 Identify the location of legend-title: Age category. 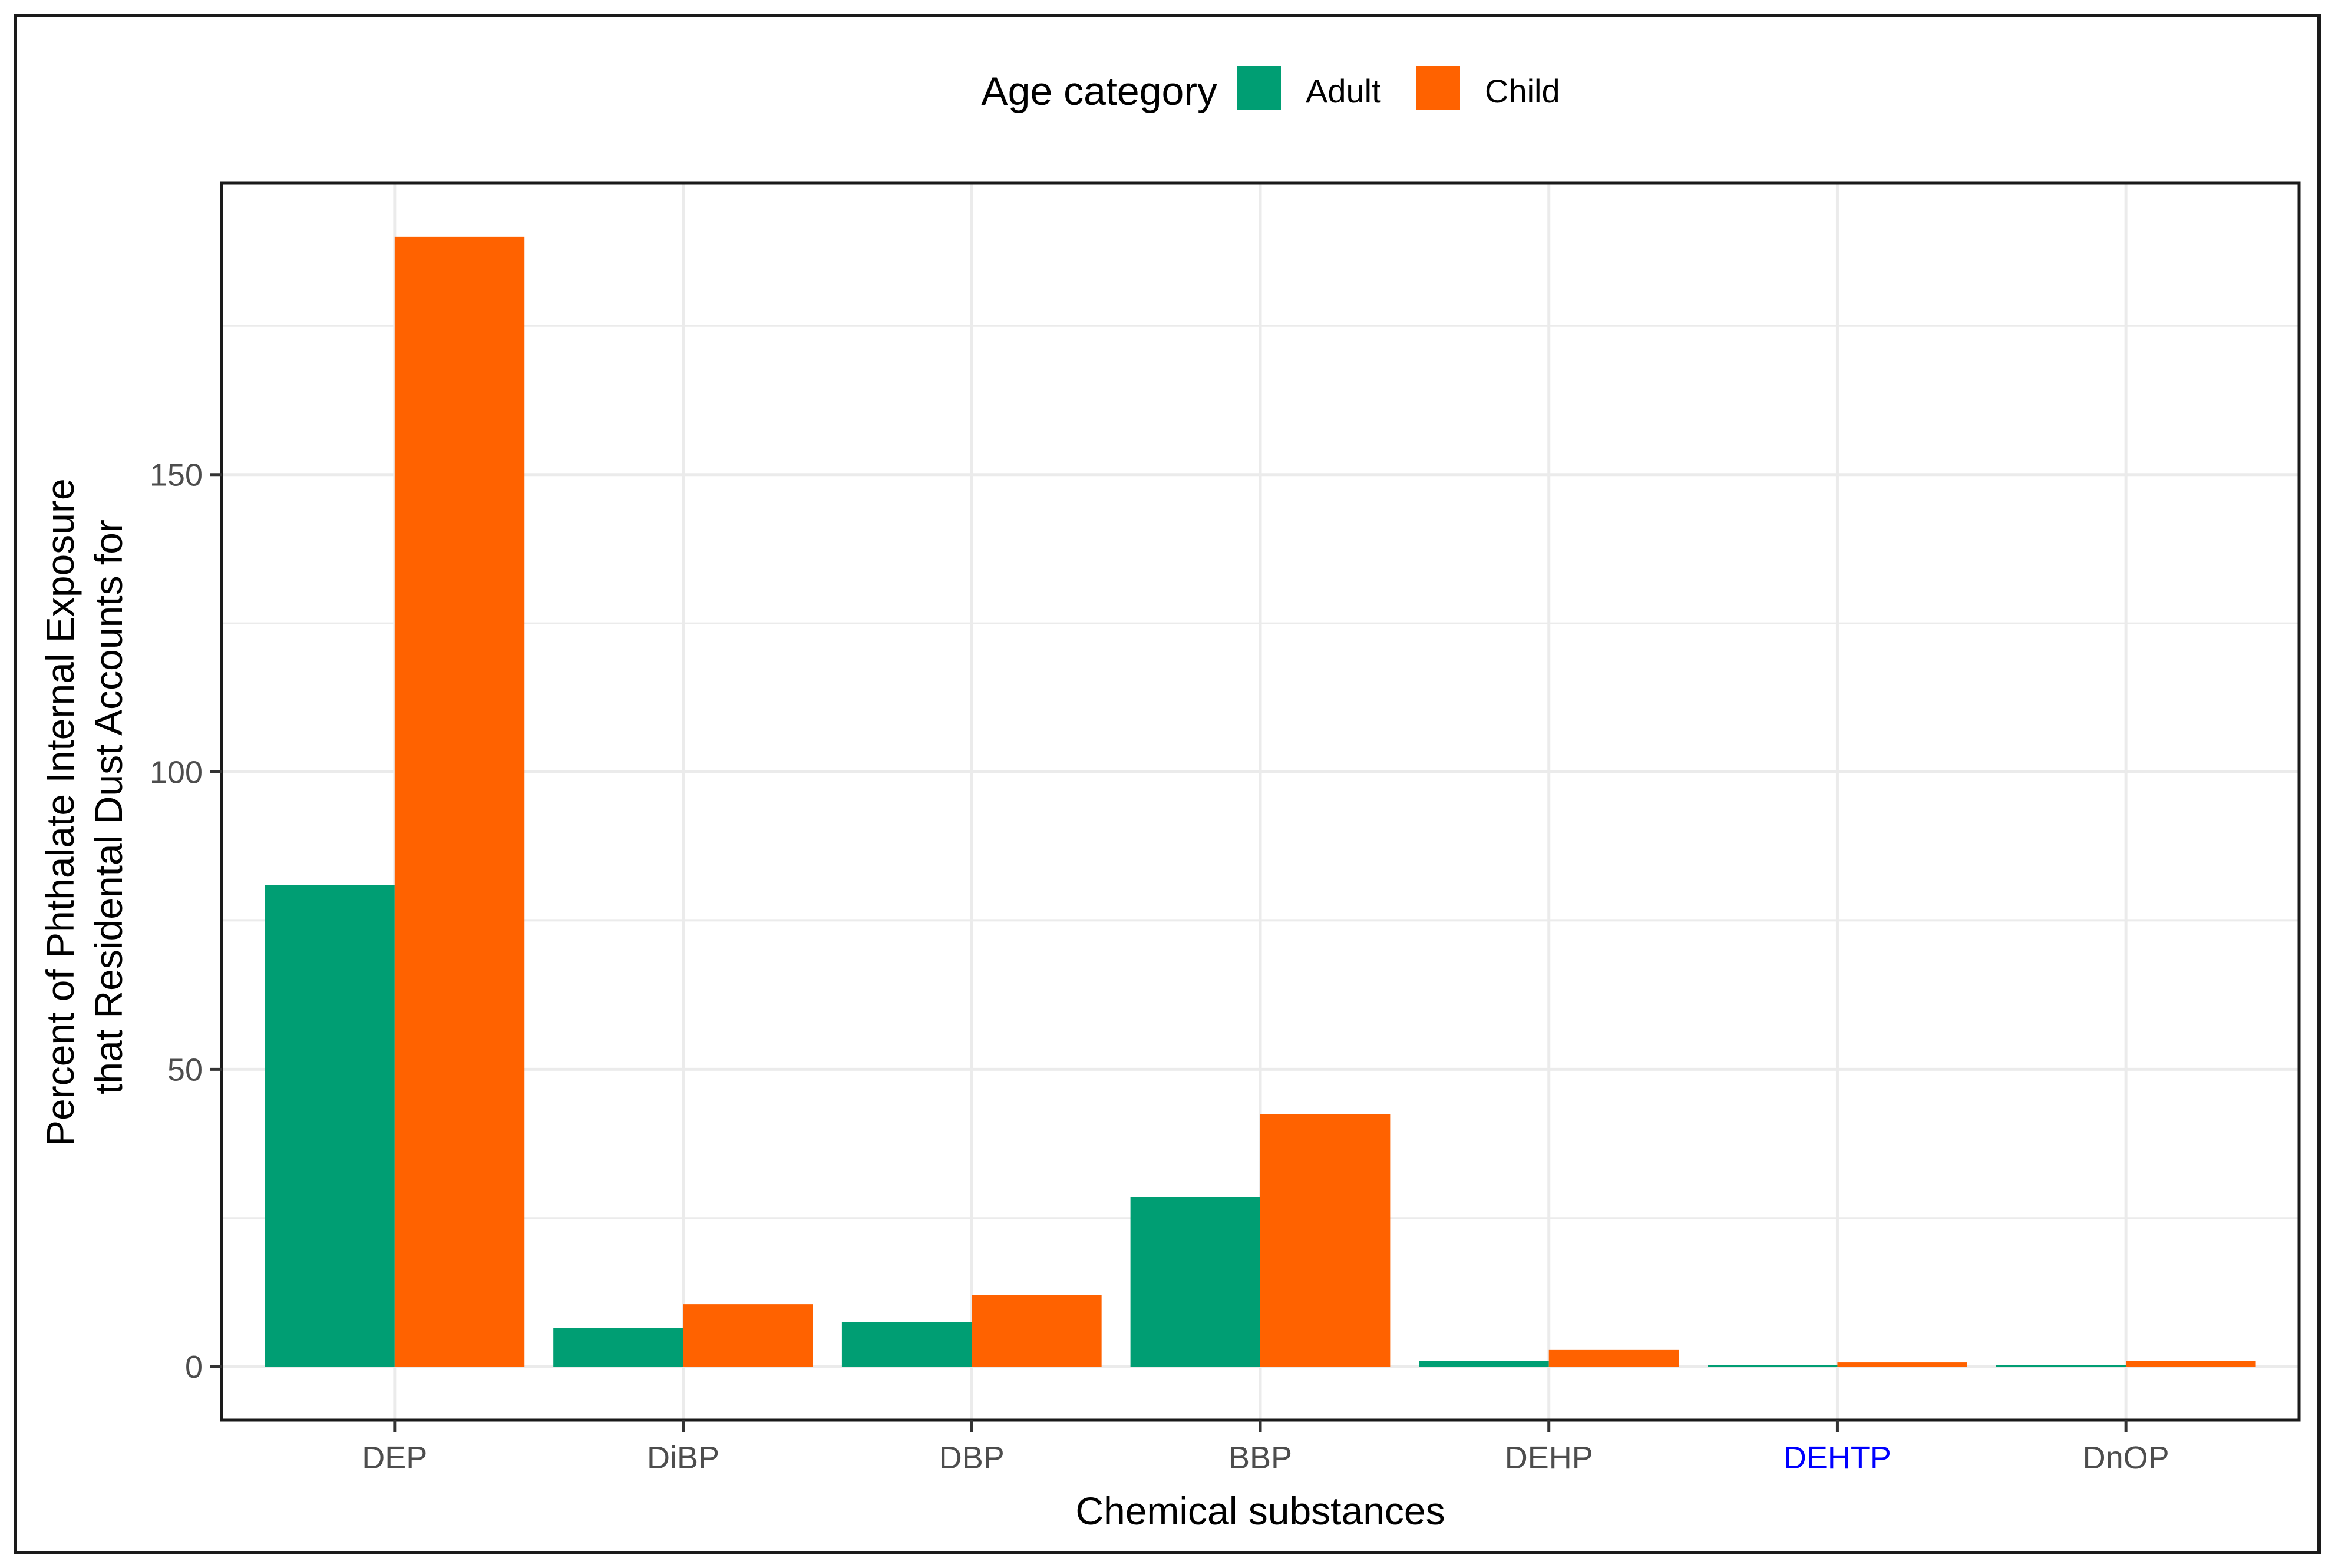
(1099, 91).